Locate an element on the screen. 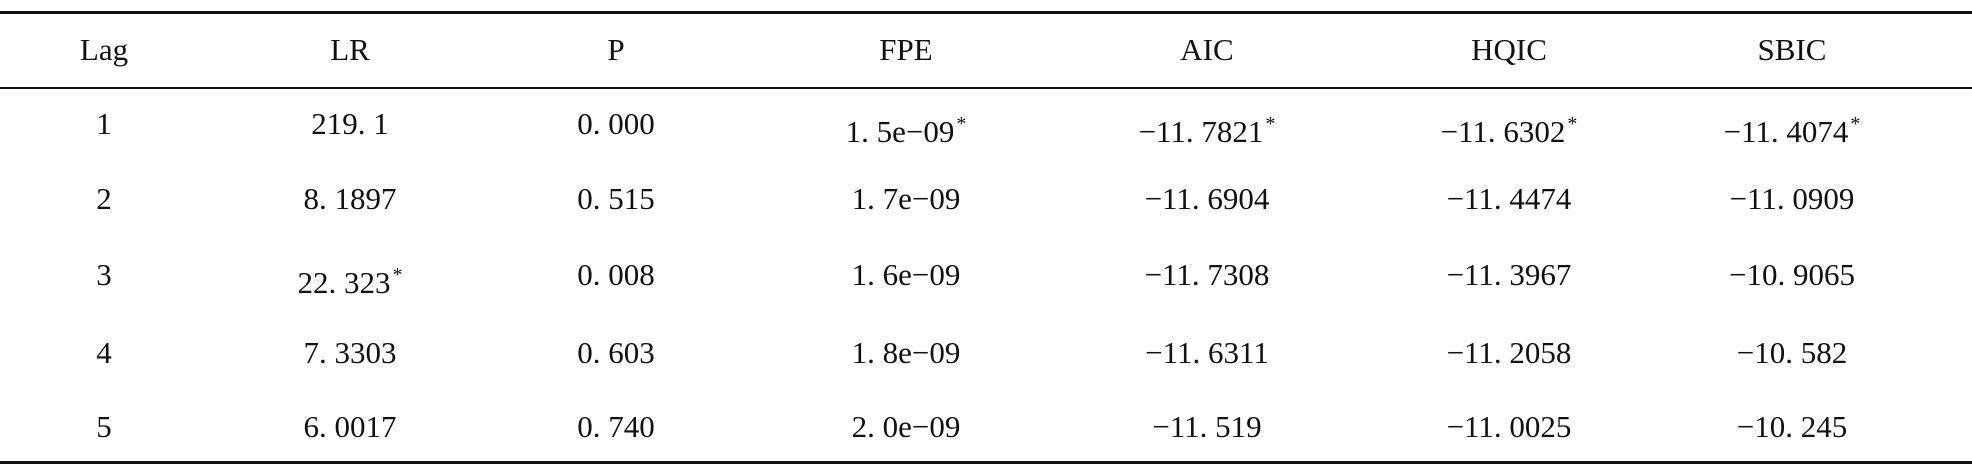 The height and width of the screenshot is (473, 1972). header-cell: SBIC is located at coordinates (1792, 49).